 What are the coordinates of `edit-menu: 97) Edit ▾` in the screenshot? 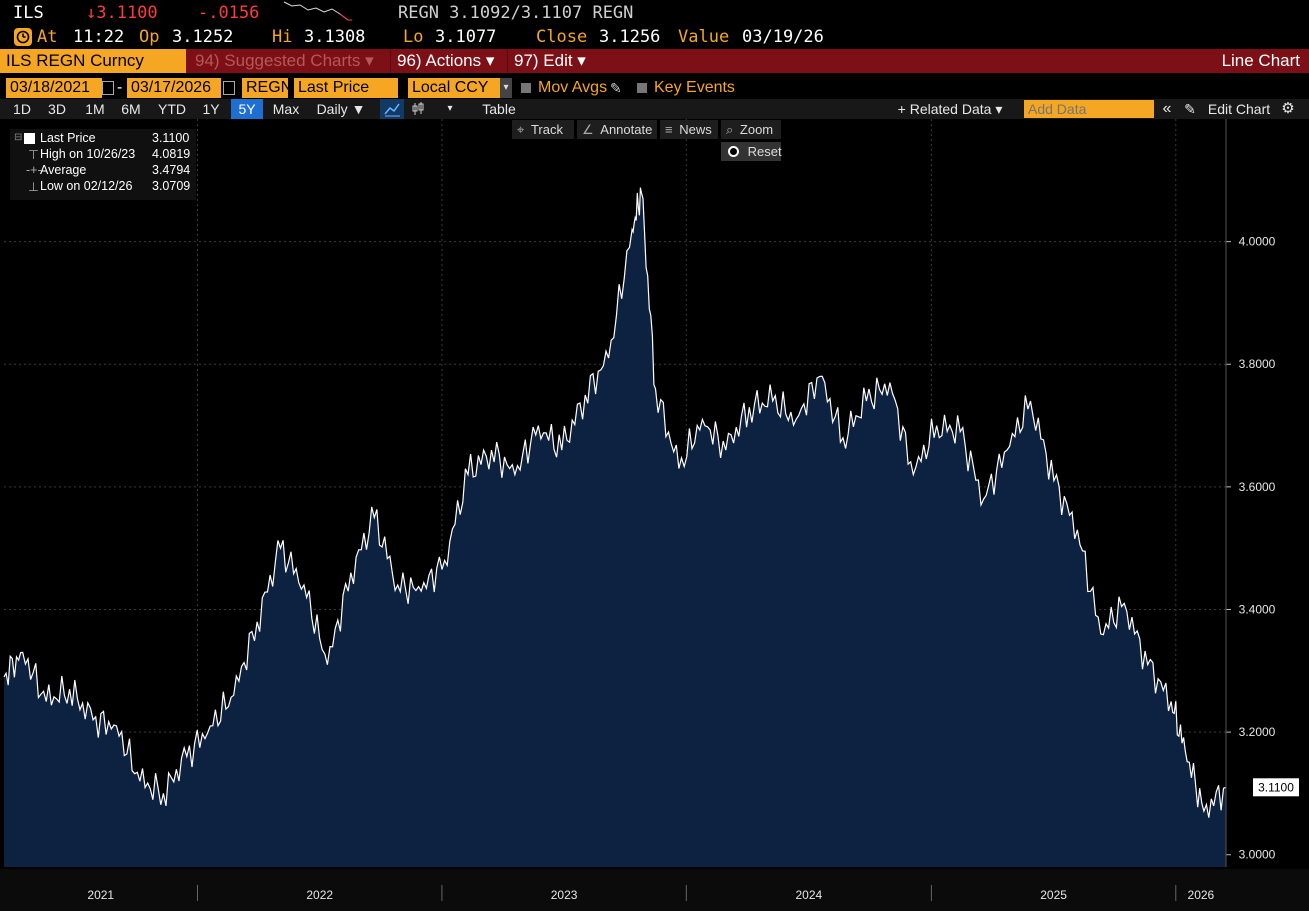 It's located at (551, 61).